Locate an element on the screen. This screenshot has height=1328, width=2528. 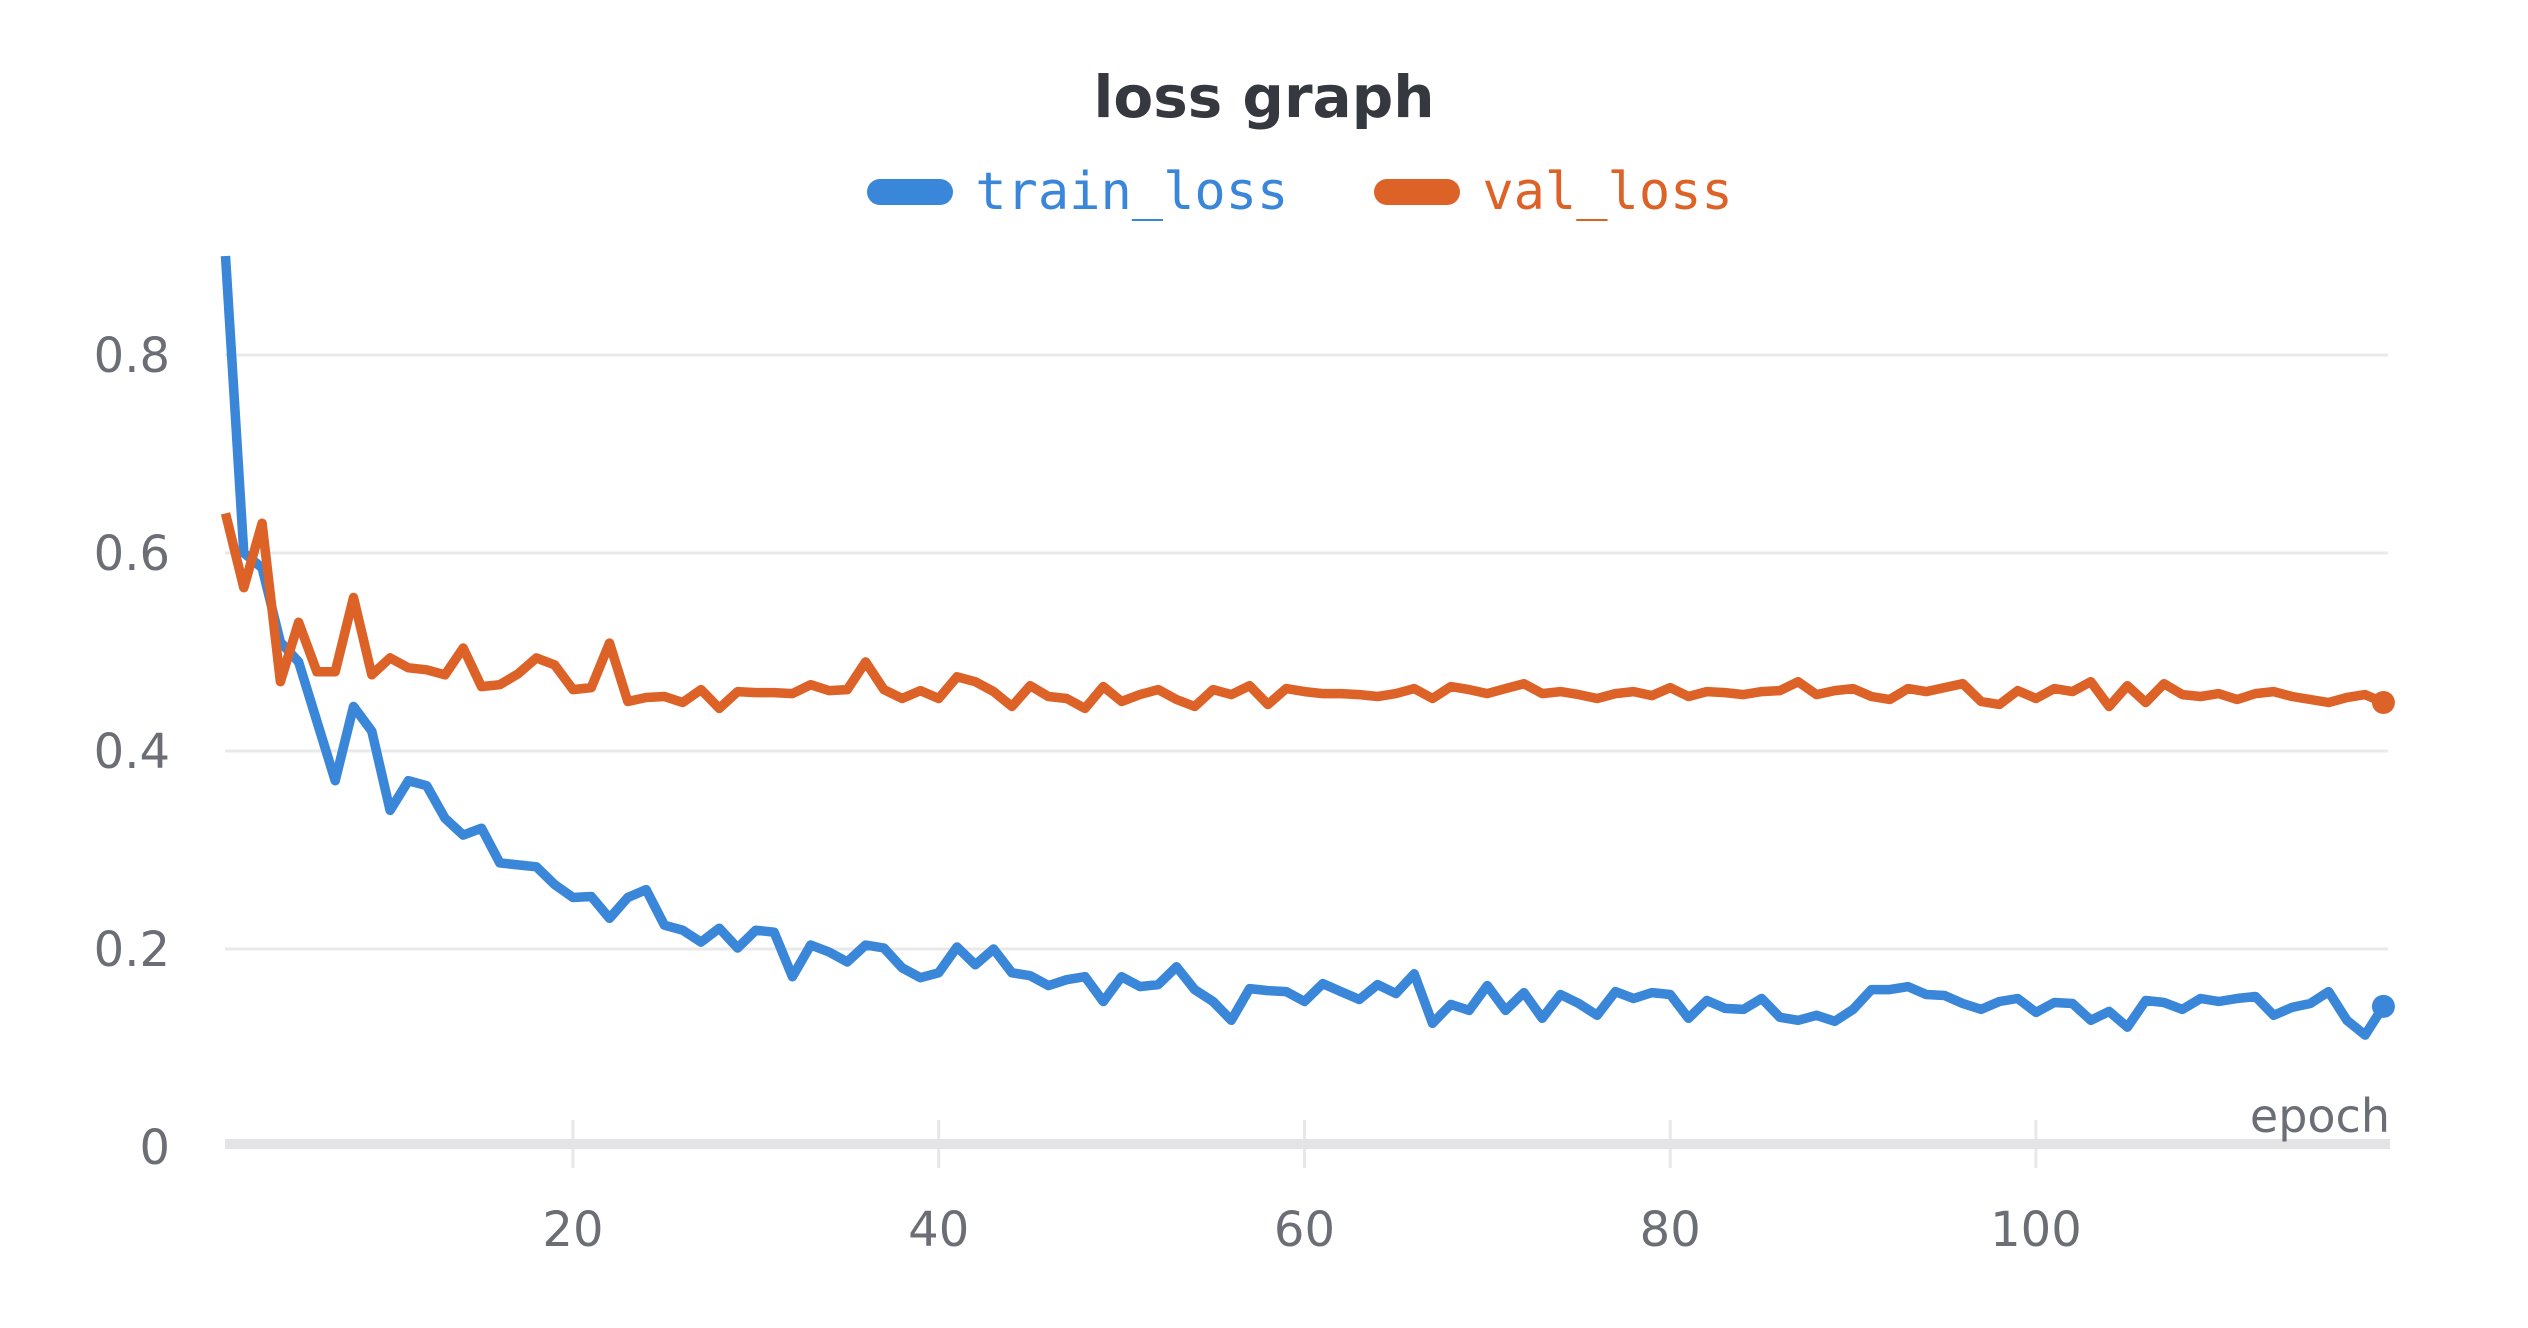
y-tick-label-0: 0 is located at coordinates (154, 1148).